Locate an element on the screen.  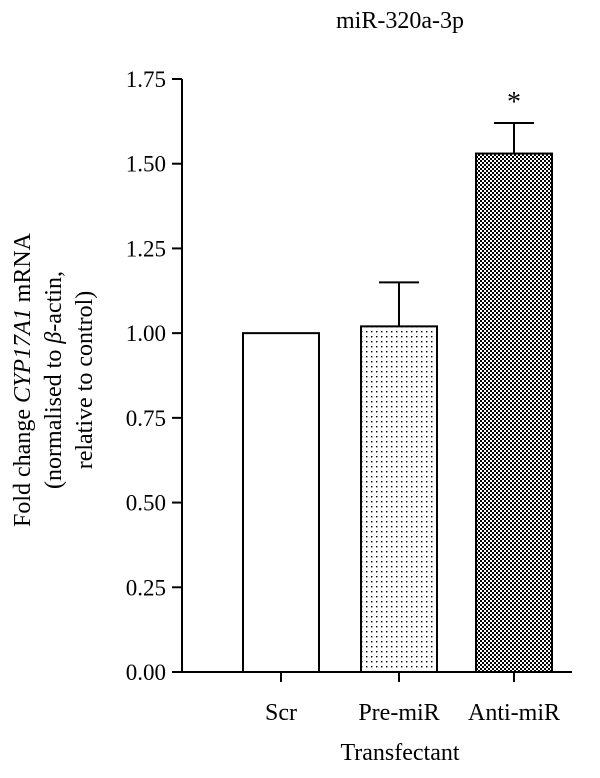
bar-anti-mir is located at coordinates (514, 412).